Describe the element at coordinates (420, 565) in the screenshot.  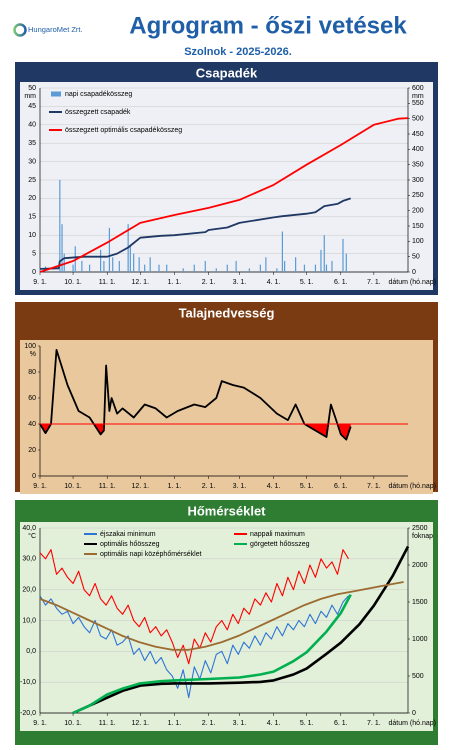
I see `y2-tick-label: 2000` at that location.